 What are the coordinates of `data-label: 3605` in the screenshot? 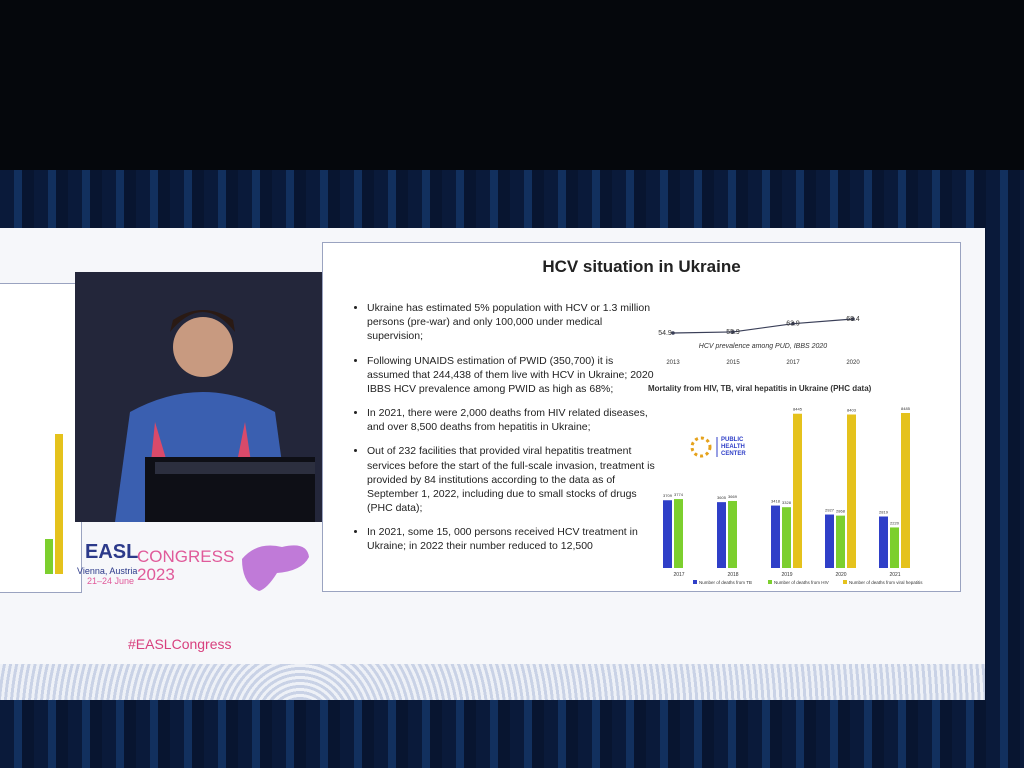 It's located at (722, 497).